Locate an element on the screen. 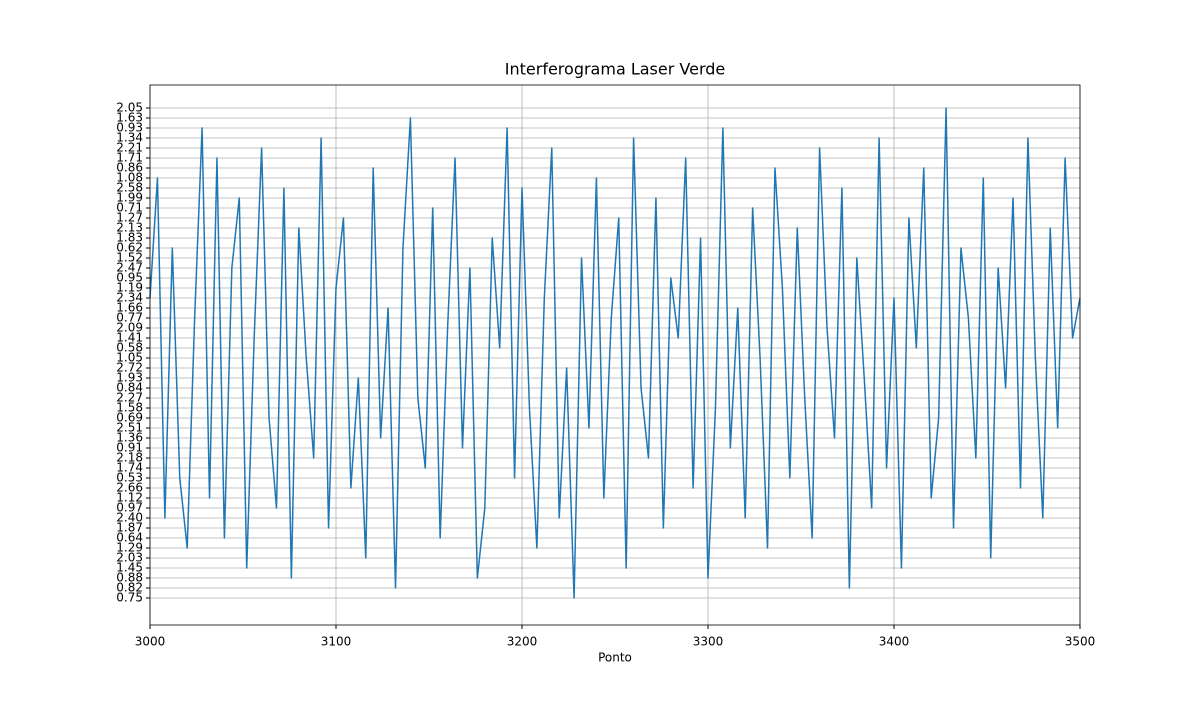 This screenshot has height=704, width=1200. y-tick-label: 1.99 is located at coordinates (129, 198).